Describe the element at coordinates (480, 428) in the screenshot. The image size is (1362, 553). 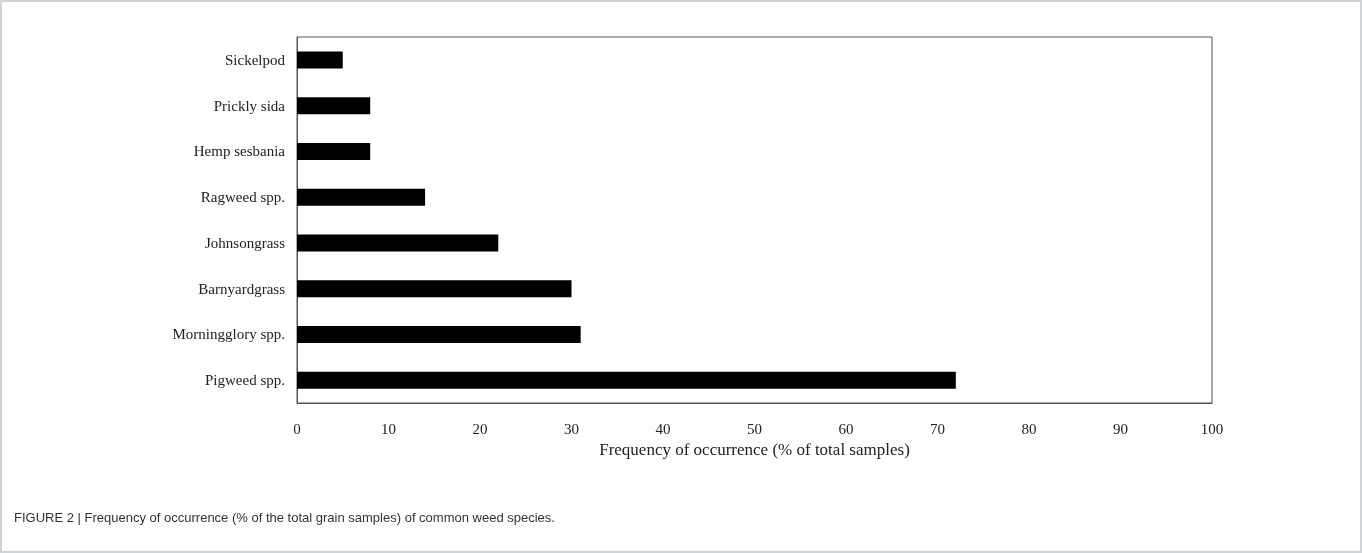
I see `x-tick-label: 20` at that location.